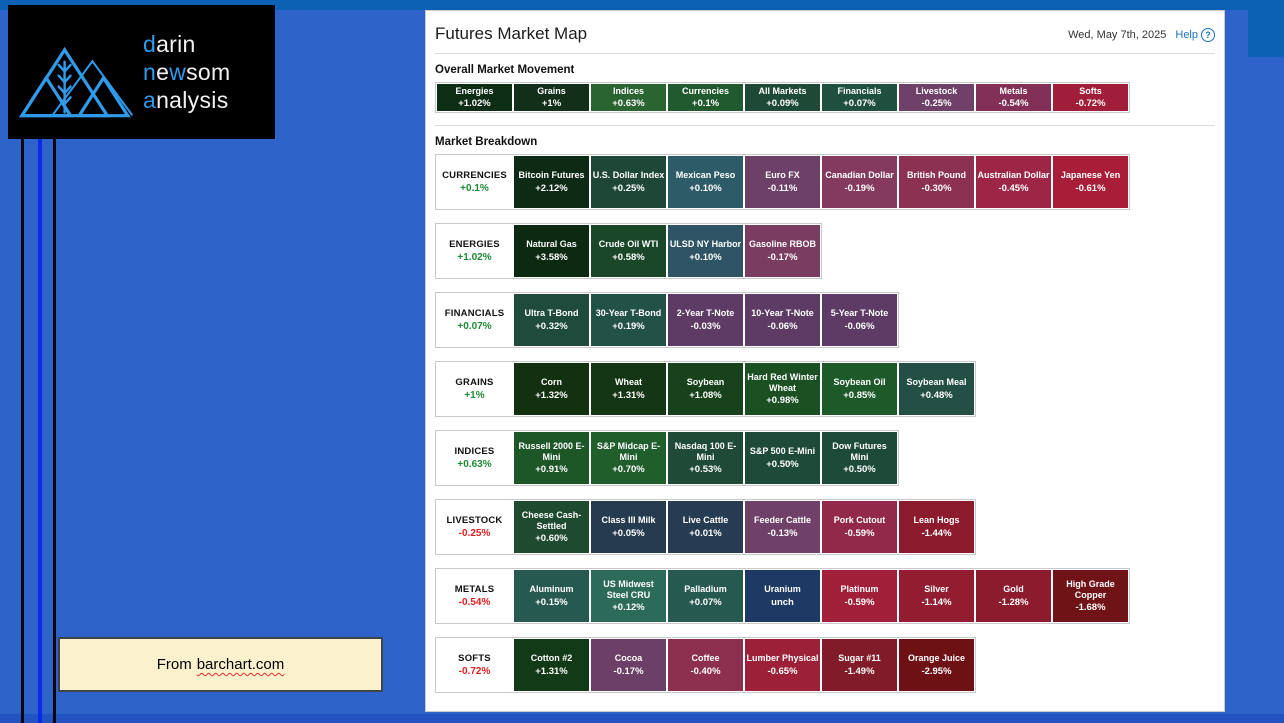 This screenshot has width=1284, height=723. Describe the element at coordinates (782, 665) in the screenshot. I see `tile-lumber-physical: Lumber Physical -0.65%` at that location.